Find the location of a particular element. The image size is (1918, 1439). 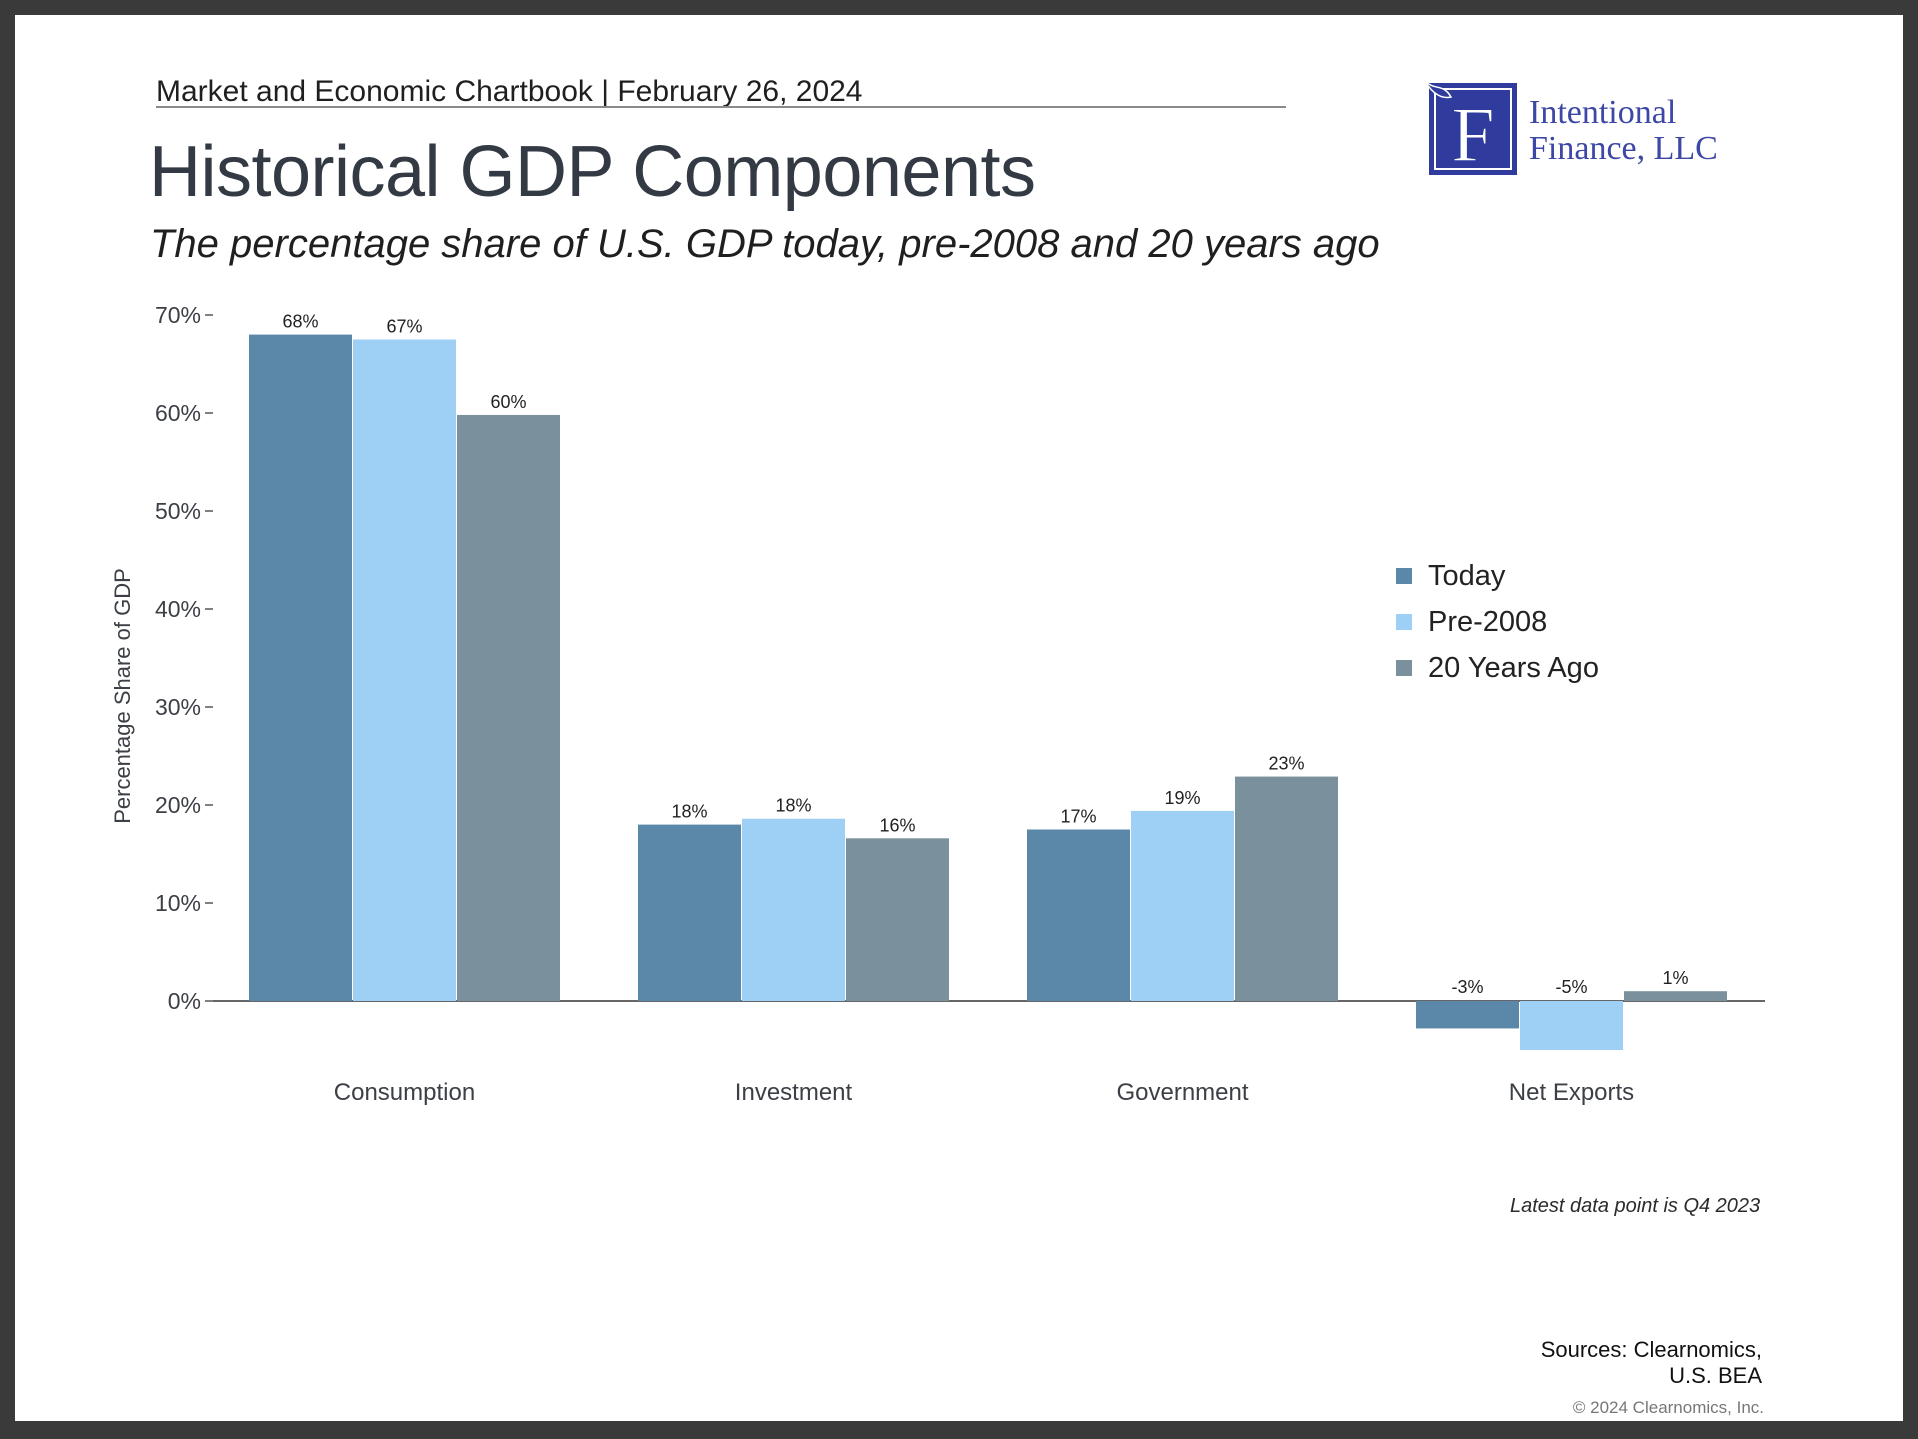

x-category-label: Net Exports is located at coordinates (1571, 1092).